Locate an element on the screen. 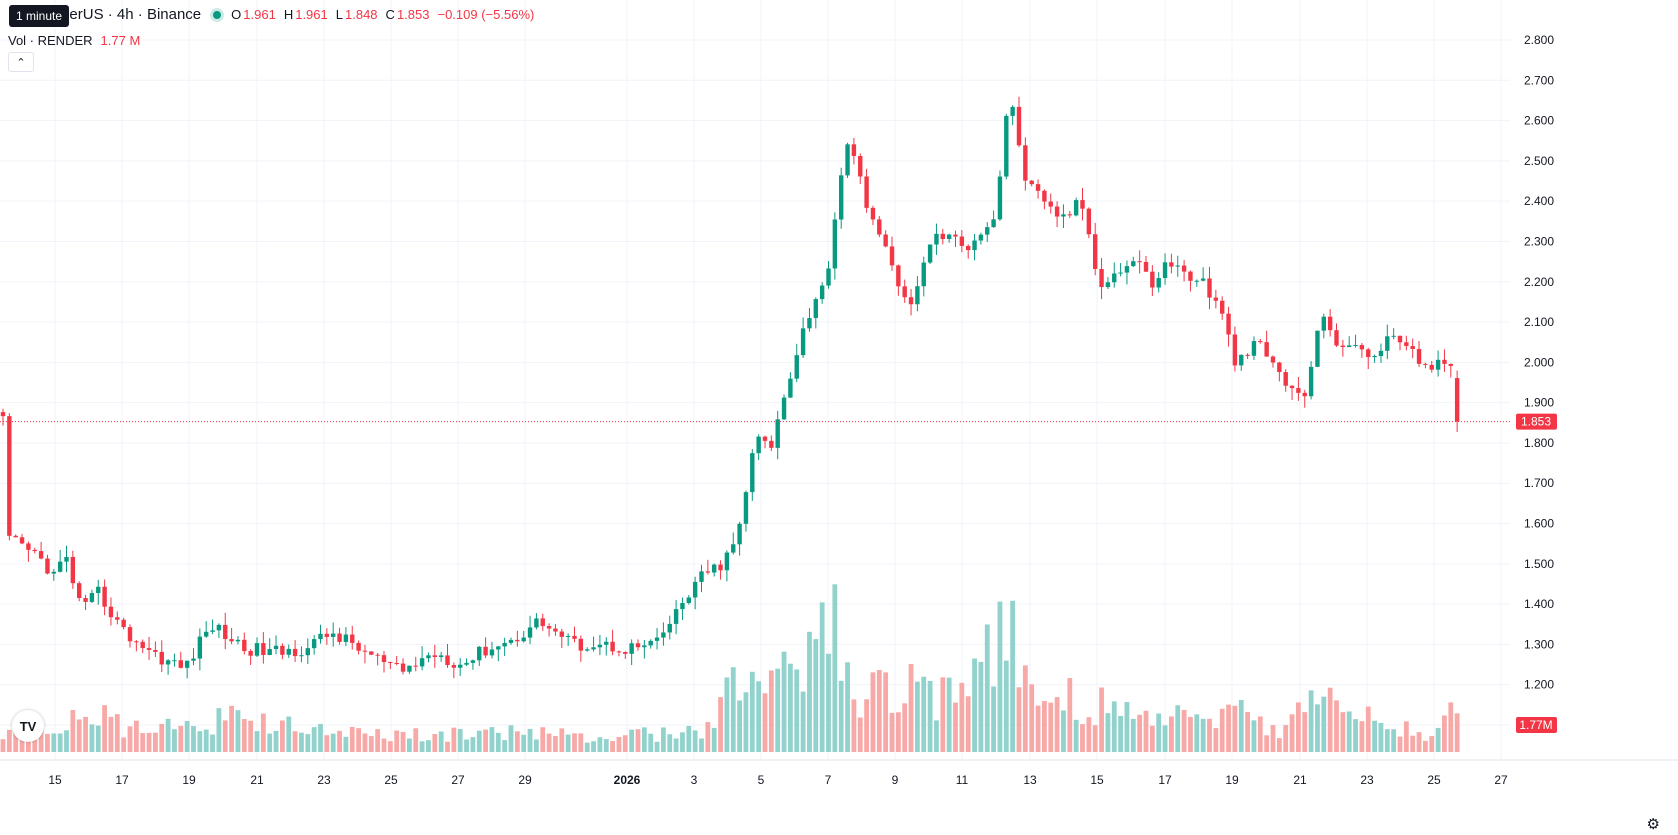 This screenshot has height=835, width=1678. time-tick-label: 9 is located at coordinates (895, 780).